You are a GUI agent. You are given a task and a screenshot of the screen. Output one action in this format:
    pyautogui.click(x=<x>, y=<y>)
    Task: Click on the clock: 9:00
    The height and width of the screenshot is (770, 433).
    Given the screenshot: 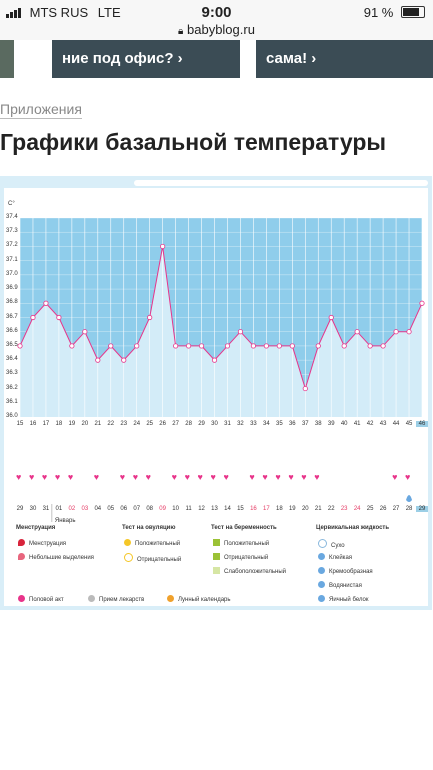 What is the action you would take?
    pyautogui.click(x=216, y=12)
    